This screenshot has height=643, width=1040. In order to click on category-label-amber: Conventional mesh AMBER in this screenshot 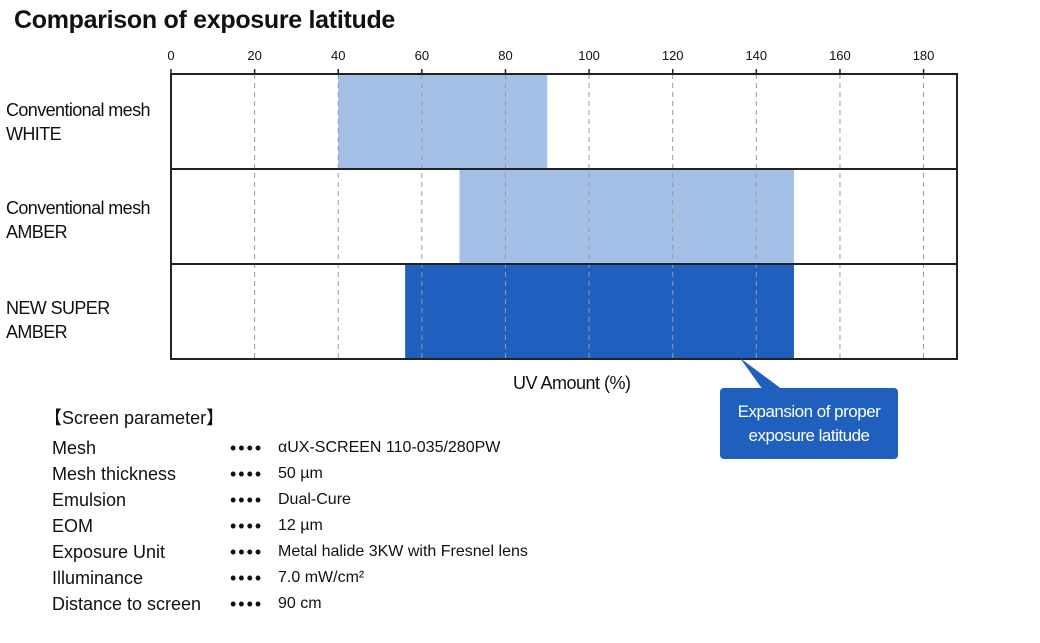, I will do `click(88, 220)`.